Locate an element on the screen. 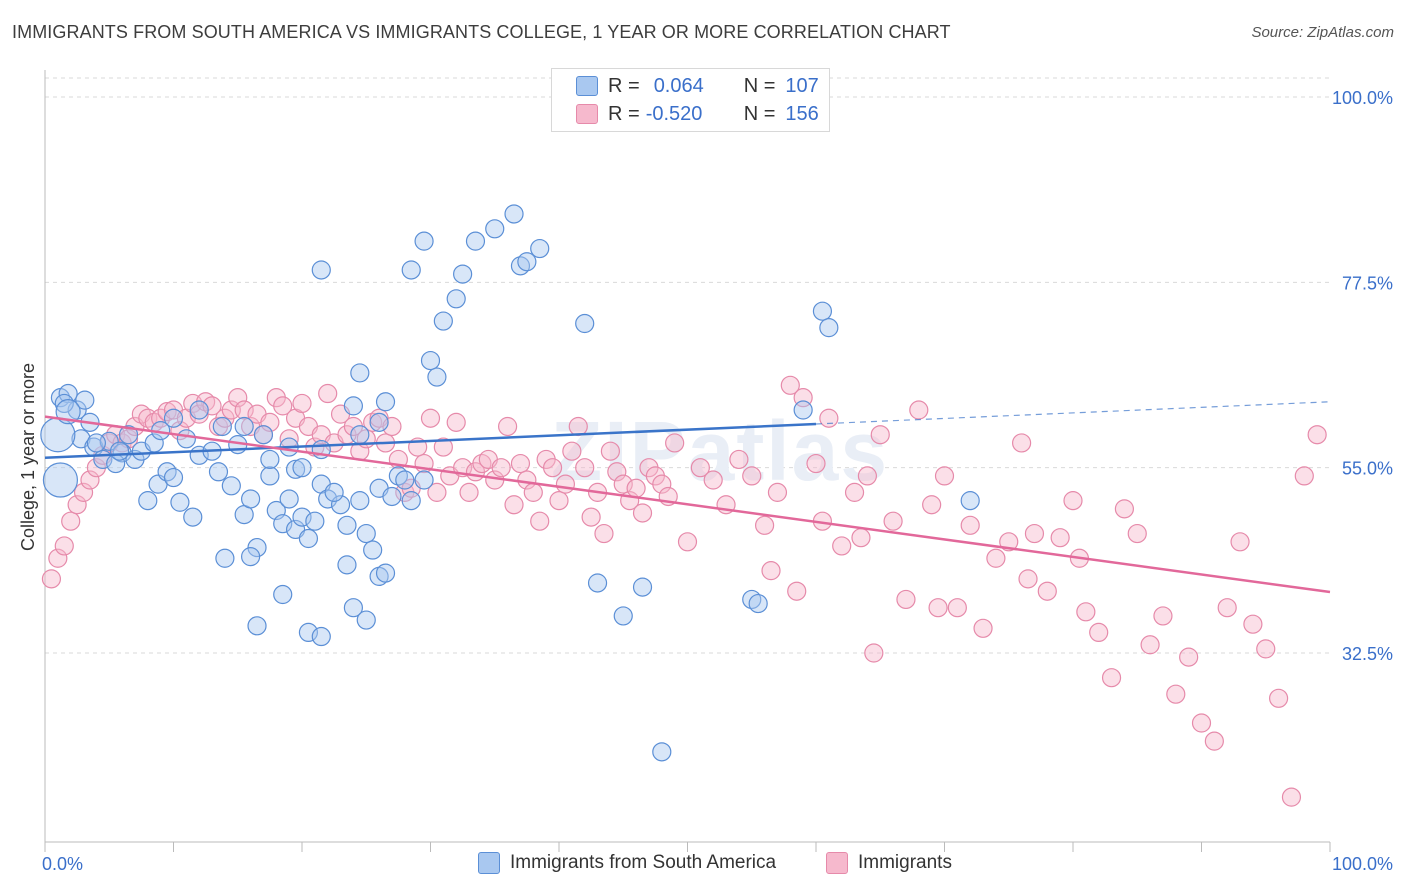  y-tick-label: 32.5% is located at coordinates (1367, 654).